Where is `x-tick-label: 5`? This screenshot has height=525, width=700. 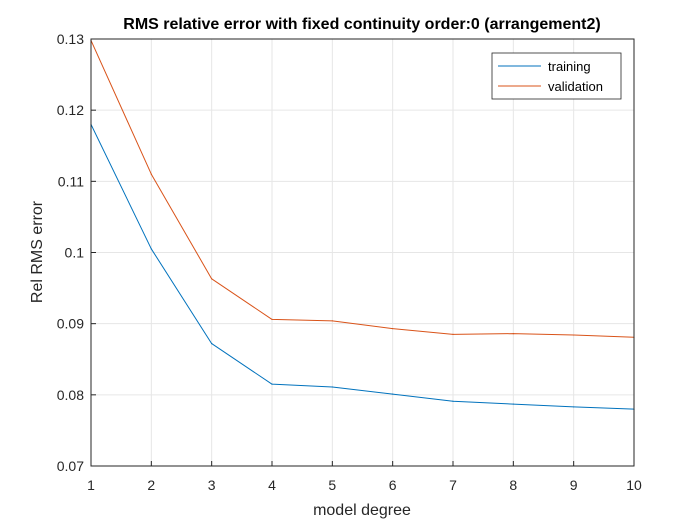 x-tick-label: 5 is located at coordinates (332, 485).